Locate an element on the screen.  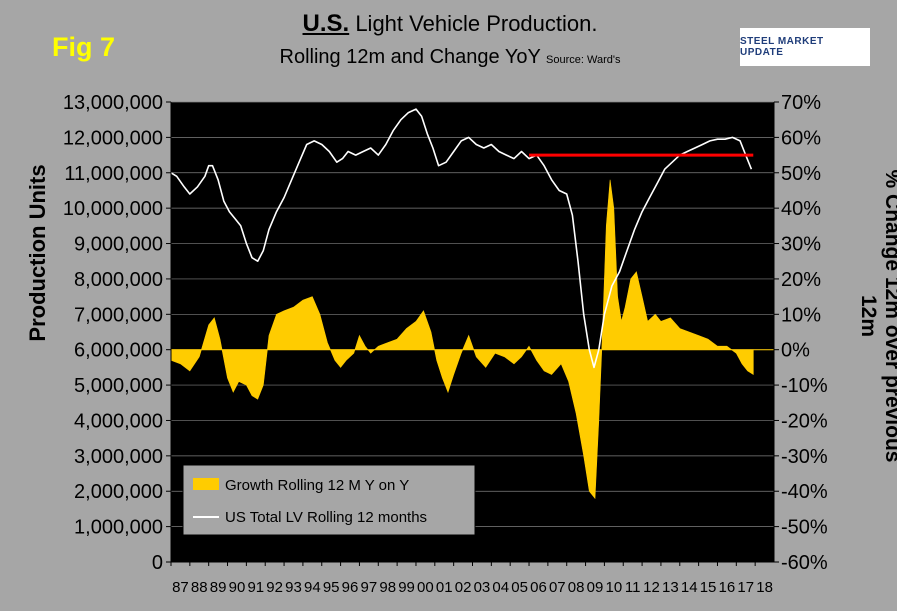
left-tick-label: 9,000,000 is located at coordinates (118, 245).